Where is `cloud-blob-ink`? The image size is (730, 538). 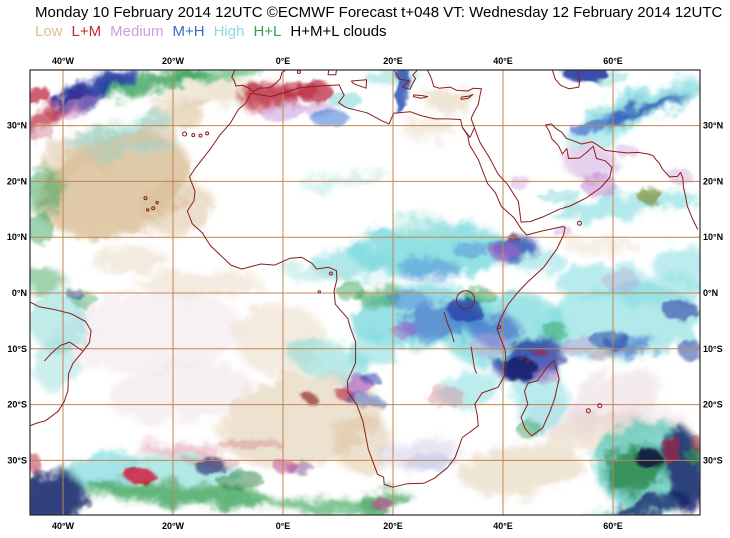
cloud-blob-ink is located at coordinates (648, 458).